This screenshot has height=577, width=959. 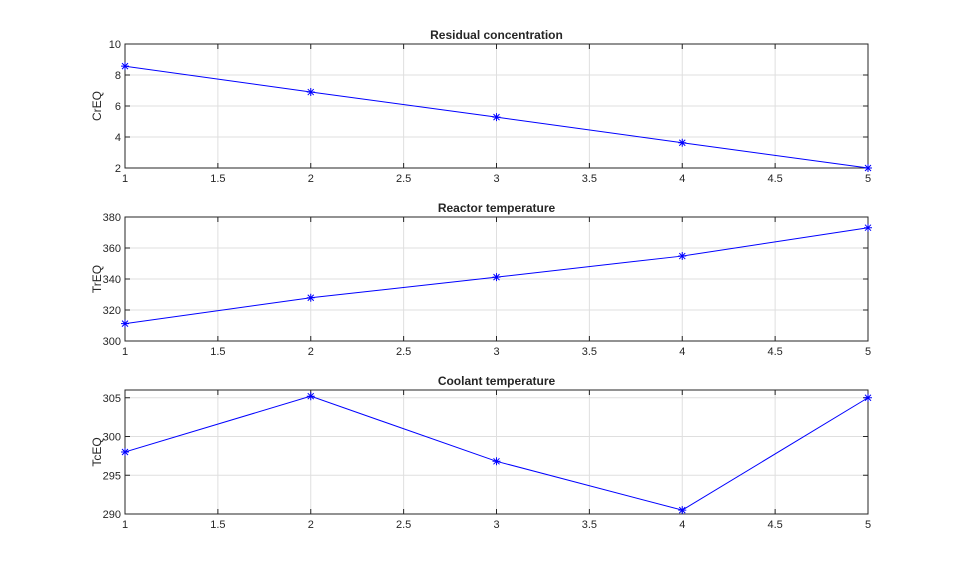 I want to click on y-tick-label: 10, so click(x=115, y=45).